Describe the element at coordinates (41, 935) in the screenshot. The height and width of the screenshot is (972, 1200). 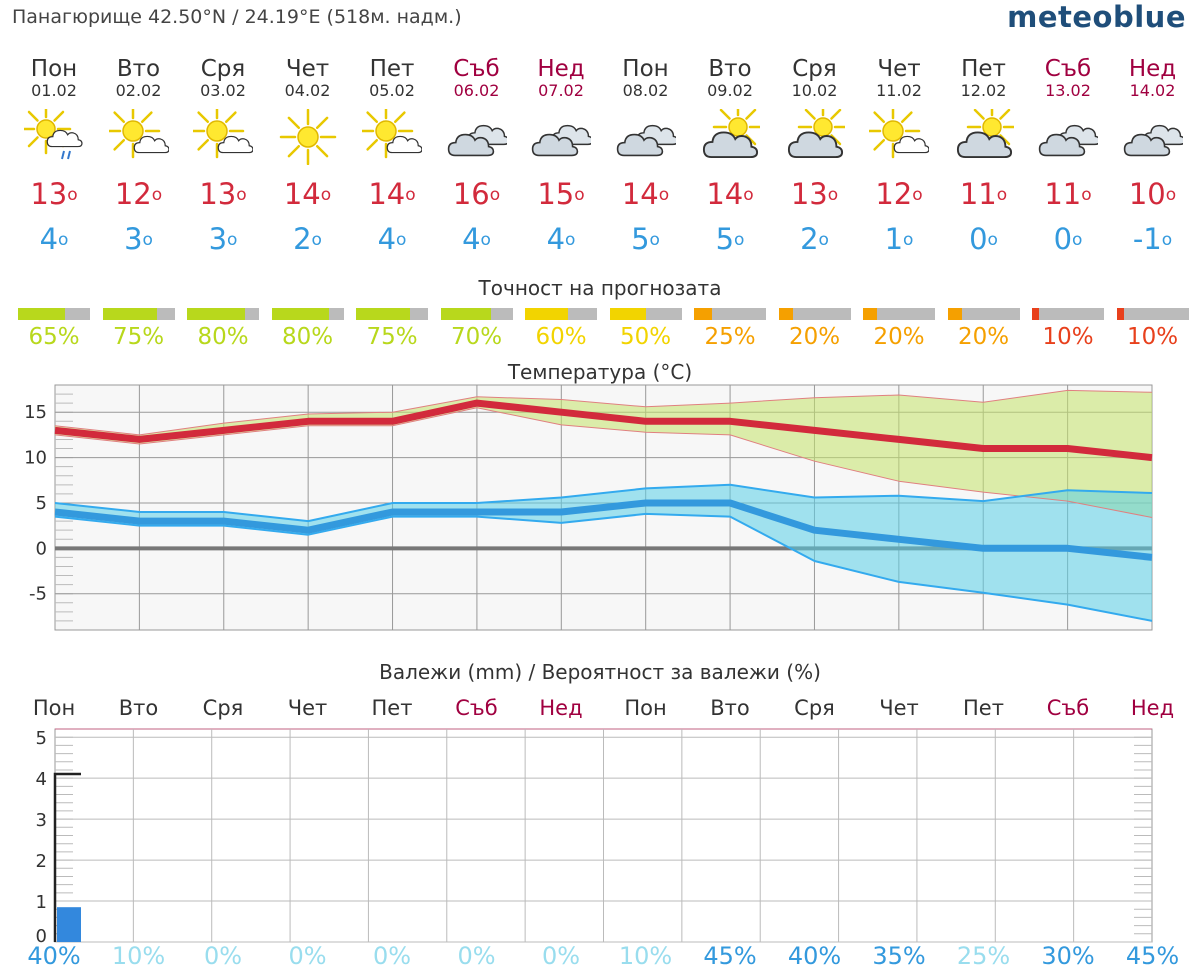
I see `precip-y-tick-label: 0` at that location.